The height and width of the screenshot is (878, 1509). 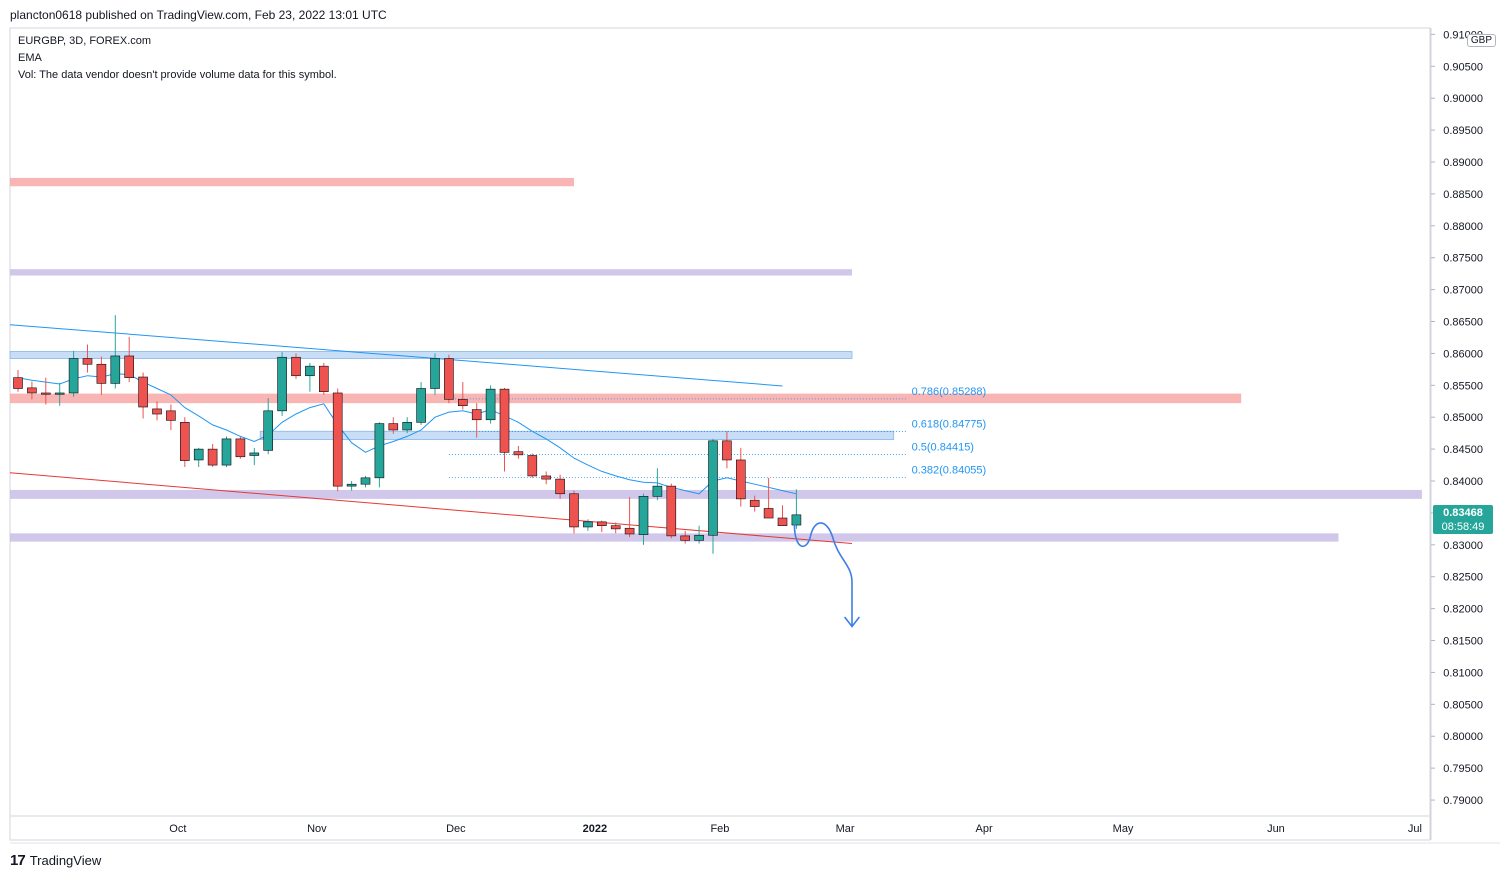 What do you see at coordinates (845, 829) in the screenshot?
I see `time-tick-label: Mar` at bounding box center [845, 829].